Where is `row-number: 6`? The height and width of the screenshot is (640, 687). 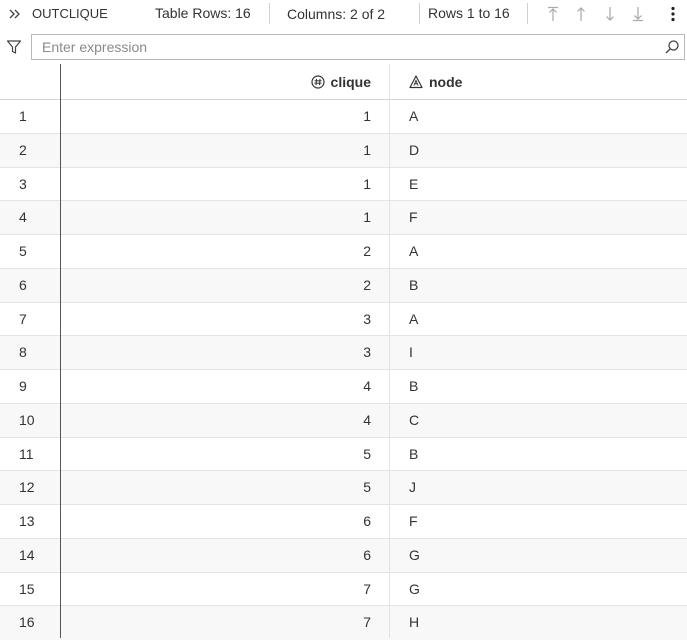
row-number: 6 is located at coordinates (23, 284).